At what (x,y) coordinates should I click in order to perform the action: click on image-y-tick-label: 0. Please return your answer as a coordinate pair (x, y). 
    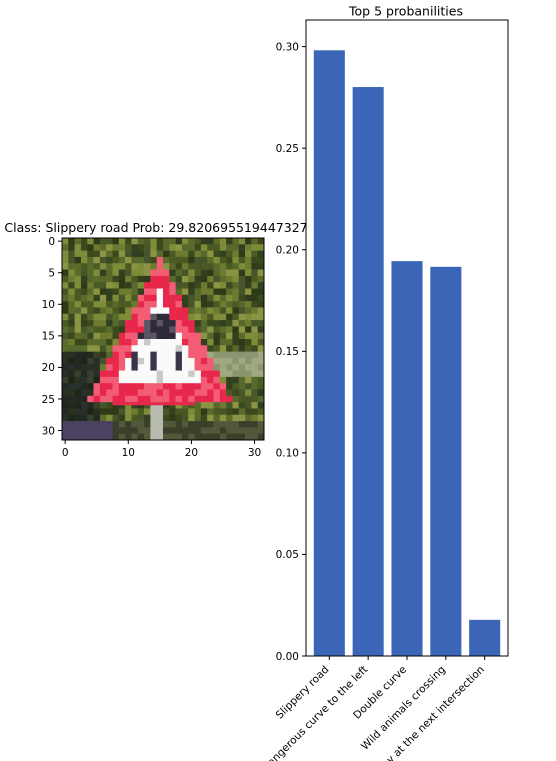
    Looking at the image, I should click on (51, 242).